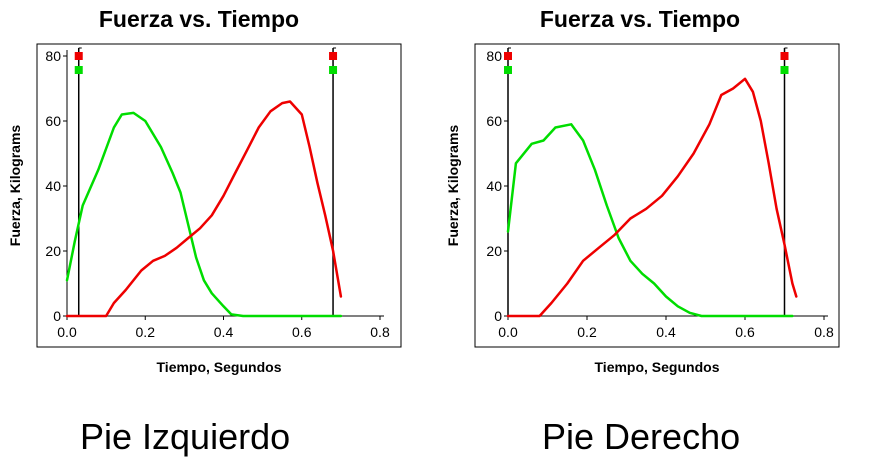  I want to click on caption-right: Pie Derecho, so click(641, 436).